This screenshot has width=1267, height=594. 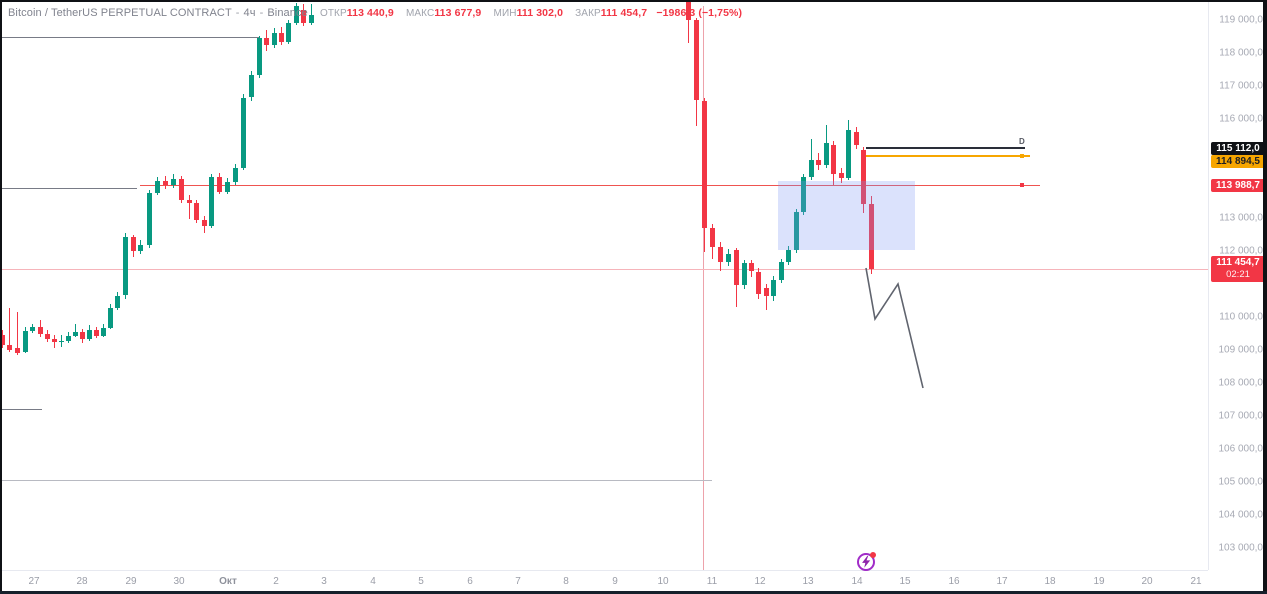 What do you see at coordinates (699, 13) in the screenshot?
I see `change-value: −1986,3 (−1,75%)` at bounding box center [699, 13].